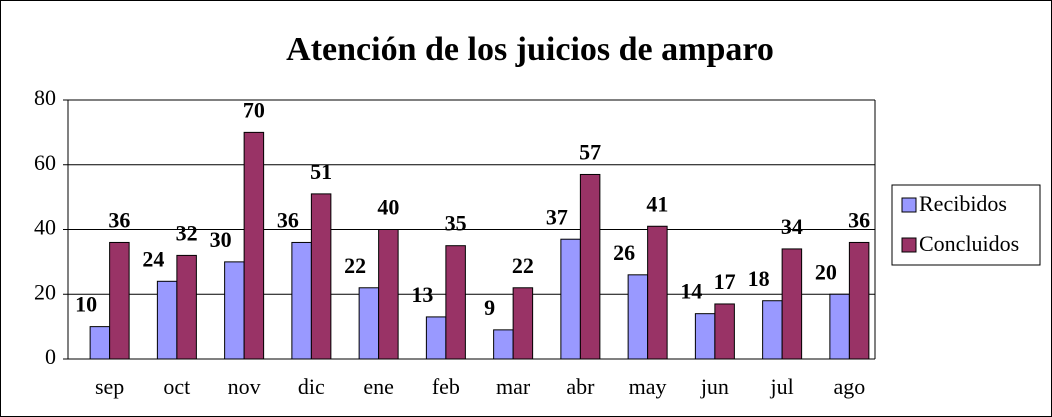 This screenshot has height=417, width=1052. I want to click on x-tick-label: jun, so click(714, 386).